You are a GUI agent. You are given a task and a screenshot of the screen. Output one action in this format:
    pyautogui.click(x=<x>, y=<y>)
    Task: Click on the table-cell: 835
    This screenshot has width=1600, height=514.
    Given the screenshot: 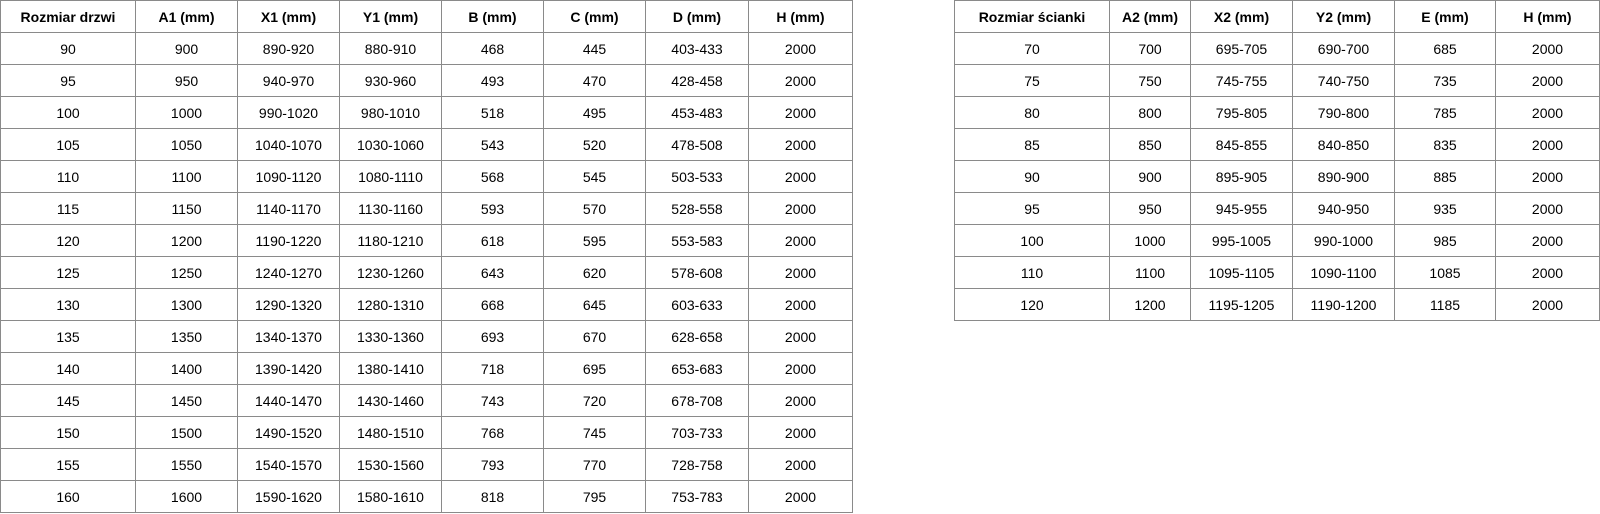 What is the action you would take?
    pyautogui.click(x=1445, y=144)
    